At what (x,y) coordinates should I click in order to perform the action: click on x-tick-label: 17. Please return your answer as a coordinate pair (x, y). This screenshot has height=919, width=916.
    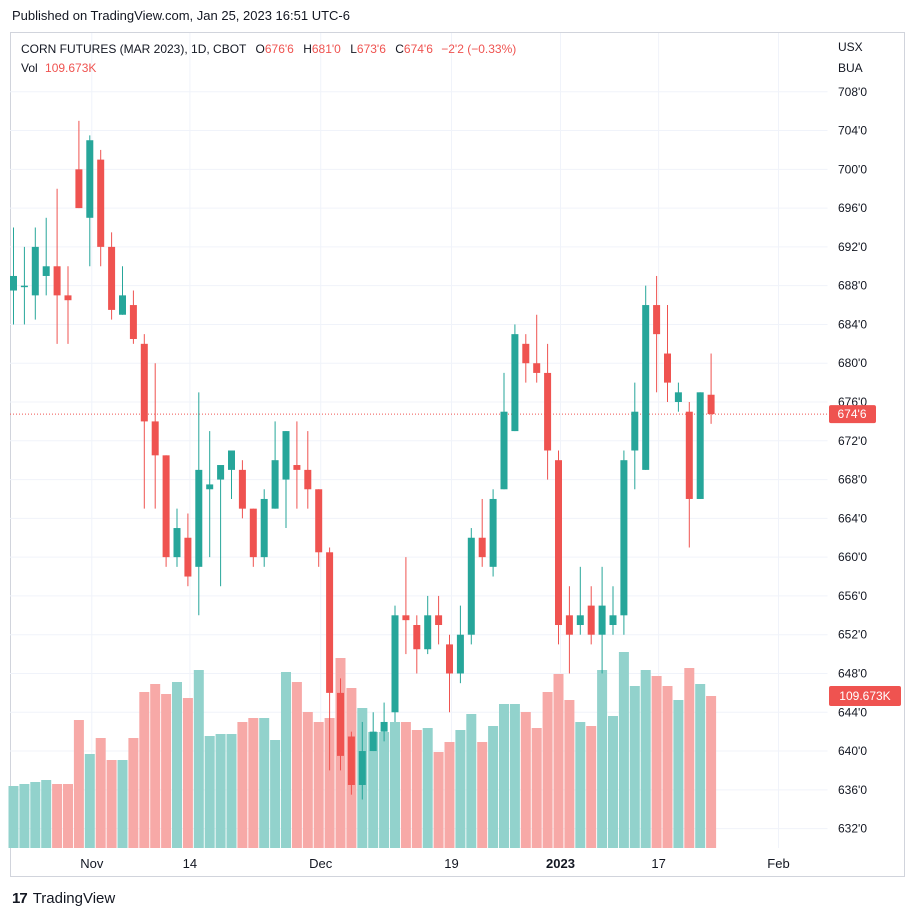
    Looking at the image, I should click on (658, 863).